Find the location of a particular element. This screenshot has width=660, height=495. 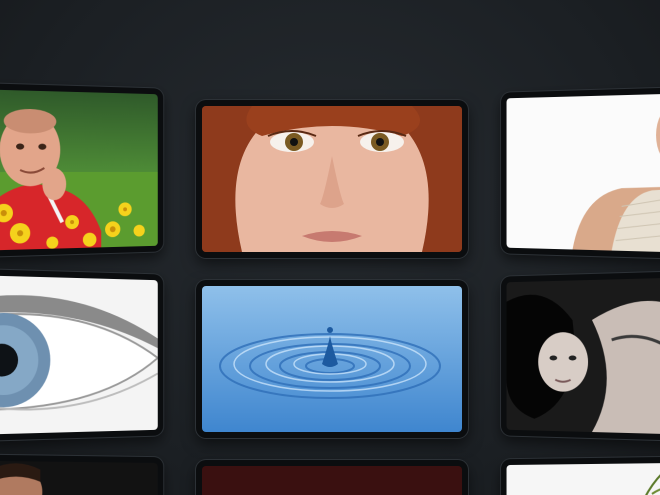

photo-woman-face-icon is located at coordinates (332, 179).